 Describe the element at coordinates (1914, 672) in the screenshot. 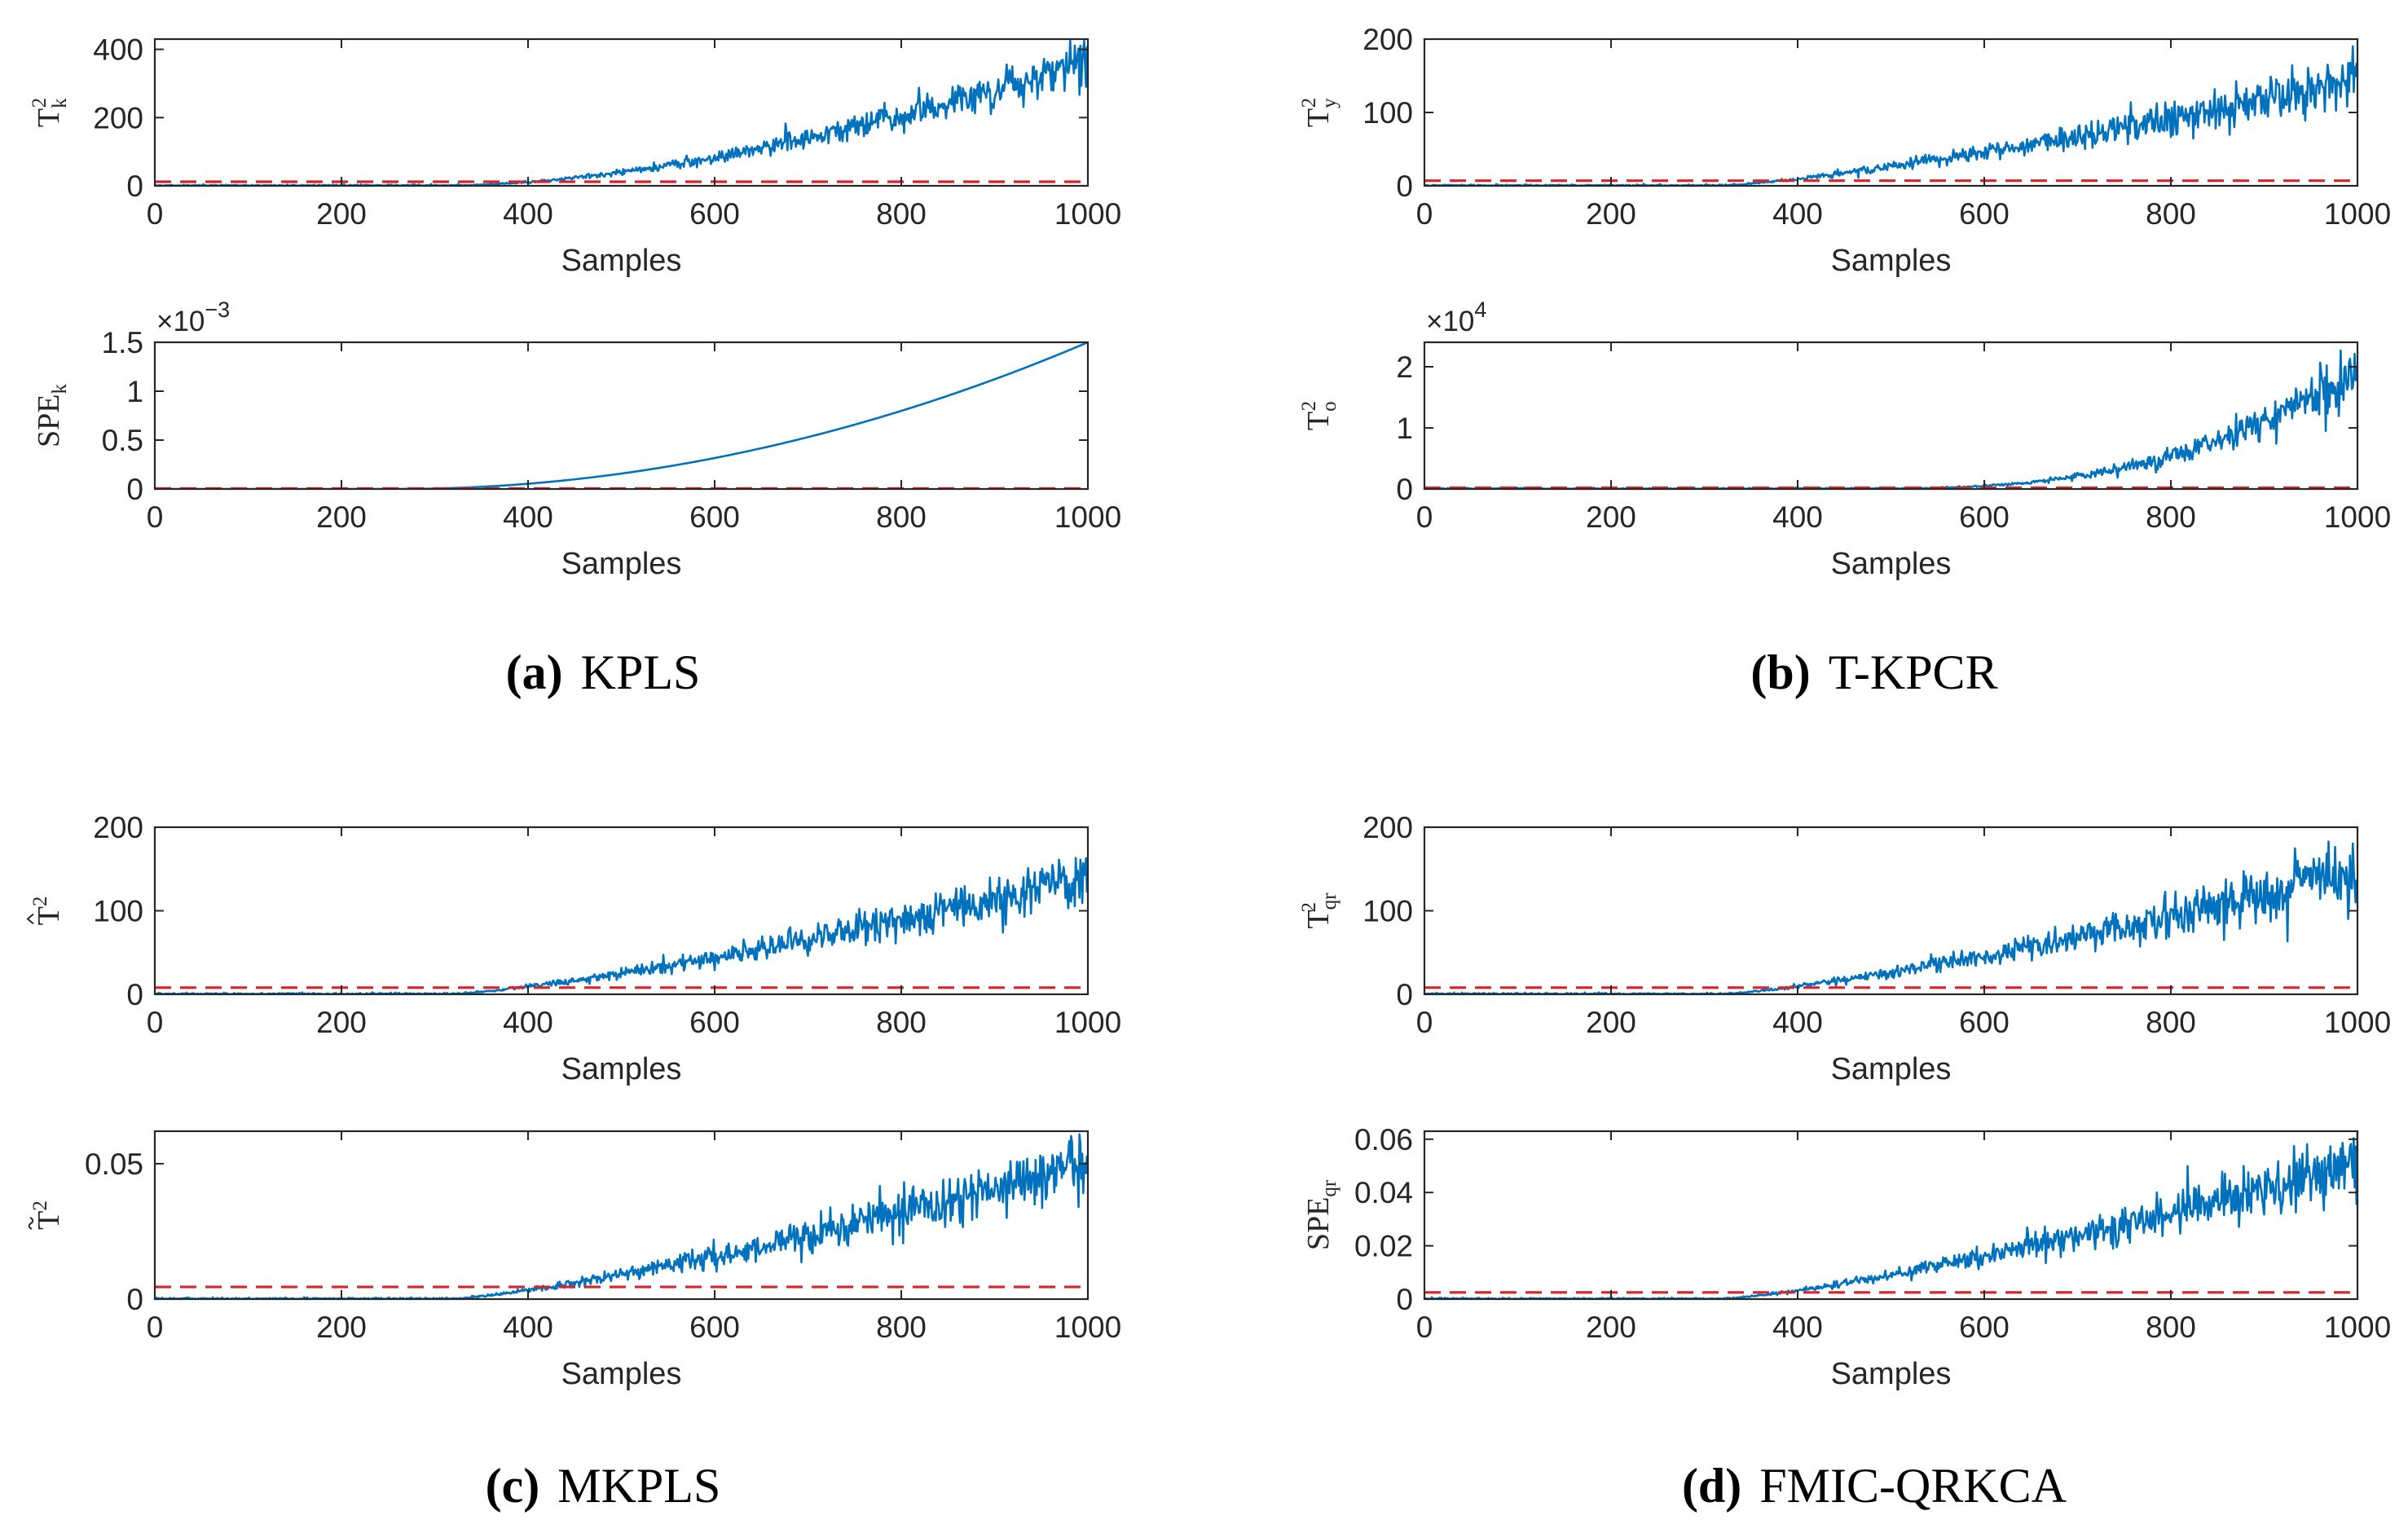

I see `panel-caption-title: T-KPCR` at that location.